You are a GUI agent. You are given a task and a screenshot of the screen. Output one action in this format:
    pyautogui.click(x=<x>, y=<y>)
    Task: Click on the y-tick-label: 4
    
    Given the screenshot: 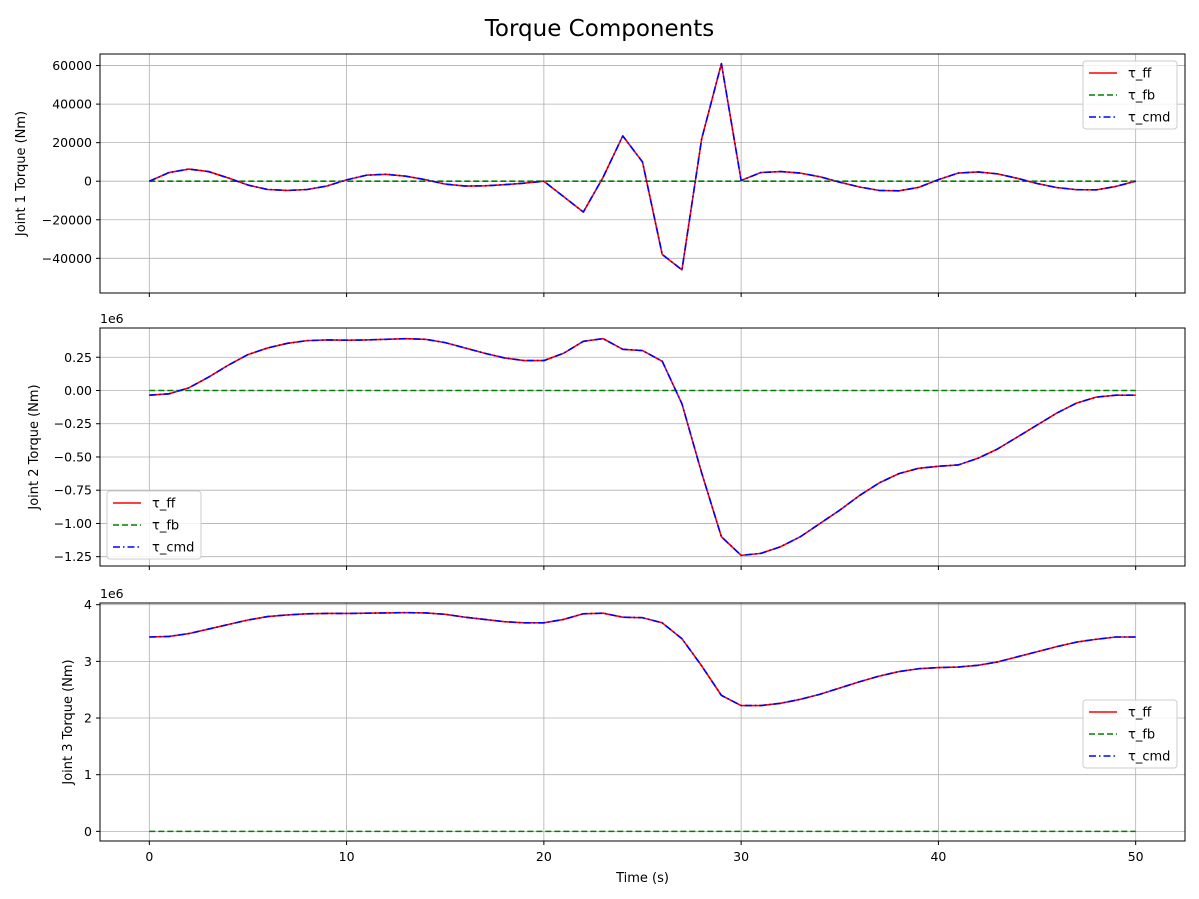 What is the action you would take?
    pyautogui.click(x=88, y=604)
    